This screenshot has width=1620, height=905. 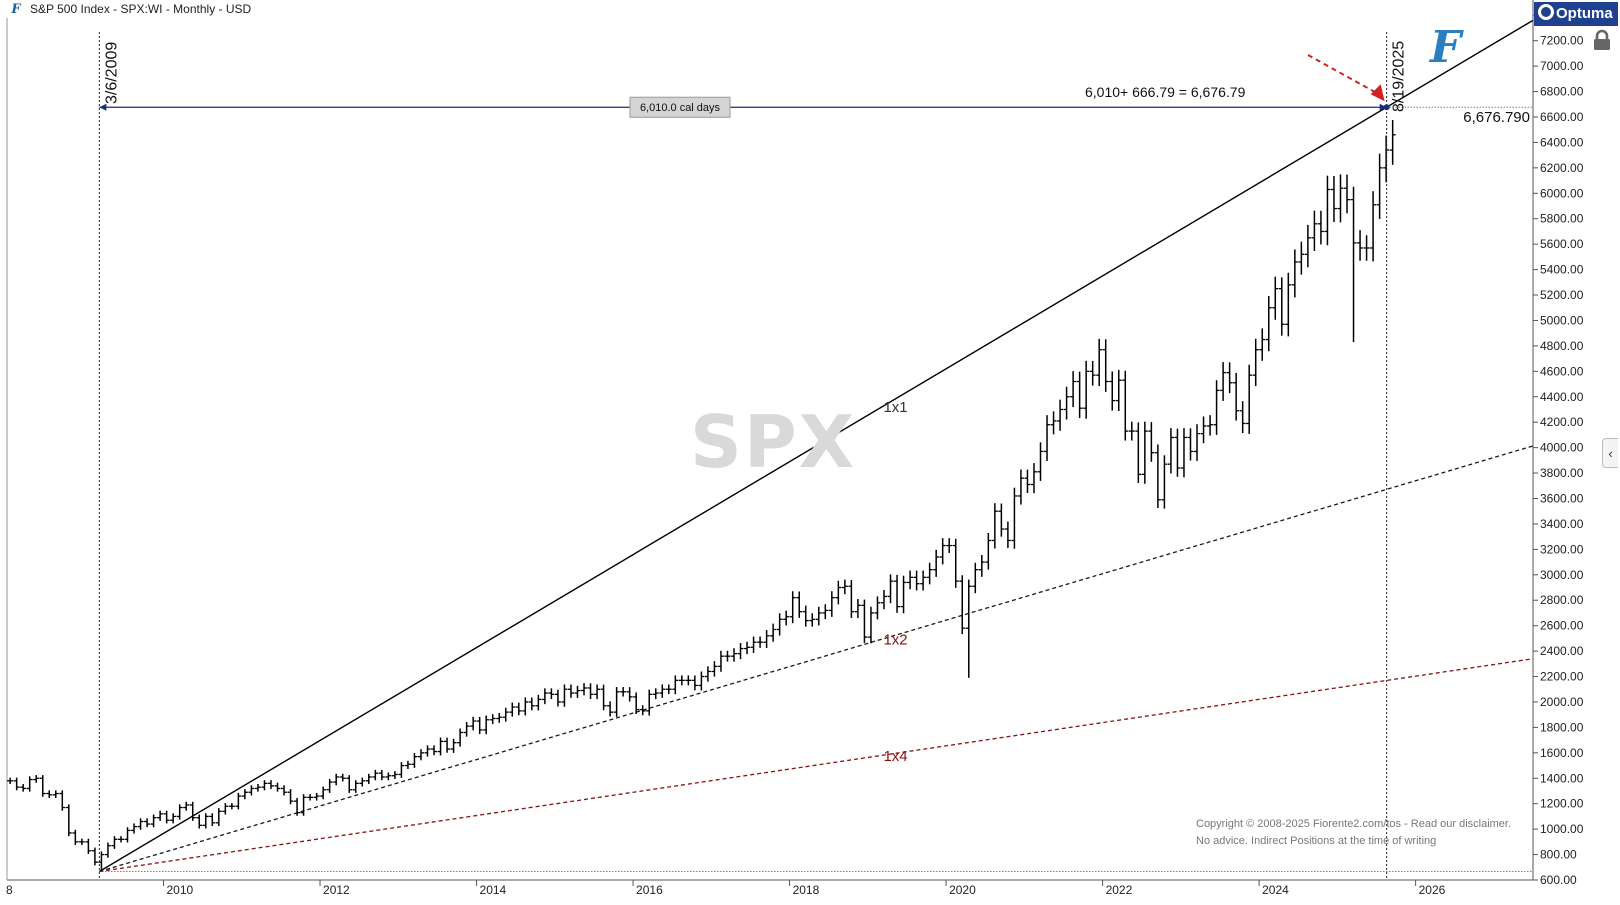 I want to click on fiorente-icon: F, so click(x=16, y=9).